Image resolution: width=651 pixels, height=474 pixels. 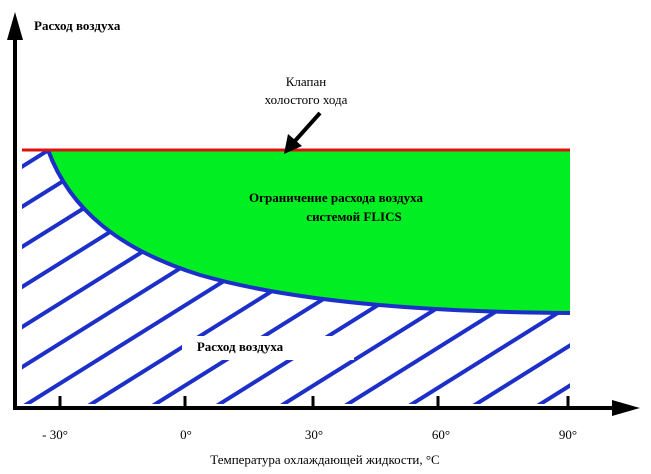 I want to click on x-tick-label: 30°, so click(x=314, y=434).